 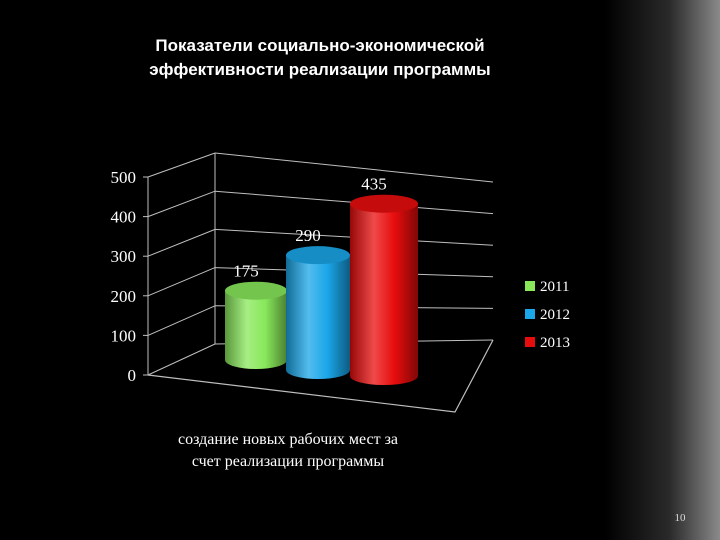 What do you see at coordinates (124, 256) in the screenshot?
I see `y-tick-label: 300` at bounding box center [124, 256].